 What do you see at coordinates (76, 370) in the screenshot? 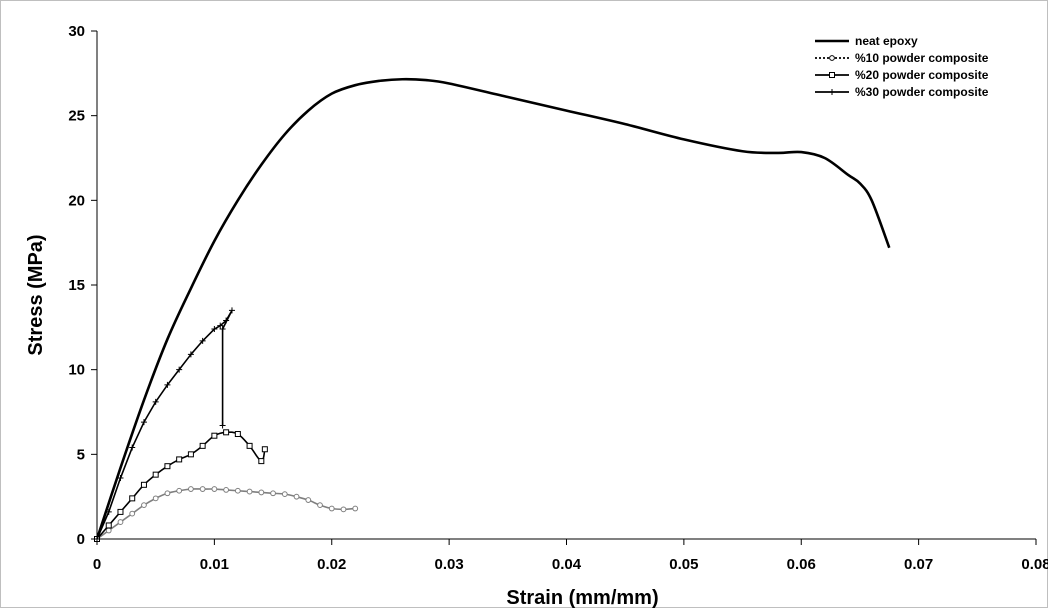
I see `y-tick-label-2: 10` at bounding box center [76, 370].